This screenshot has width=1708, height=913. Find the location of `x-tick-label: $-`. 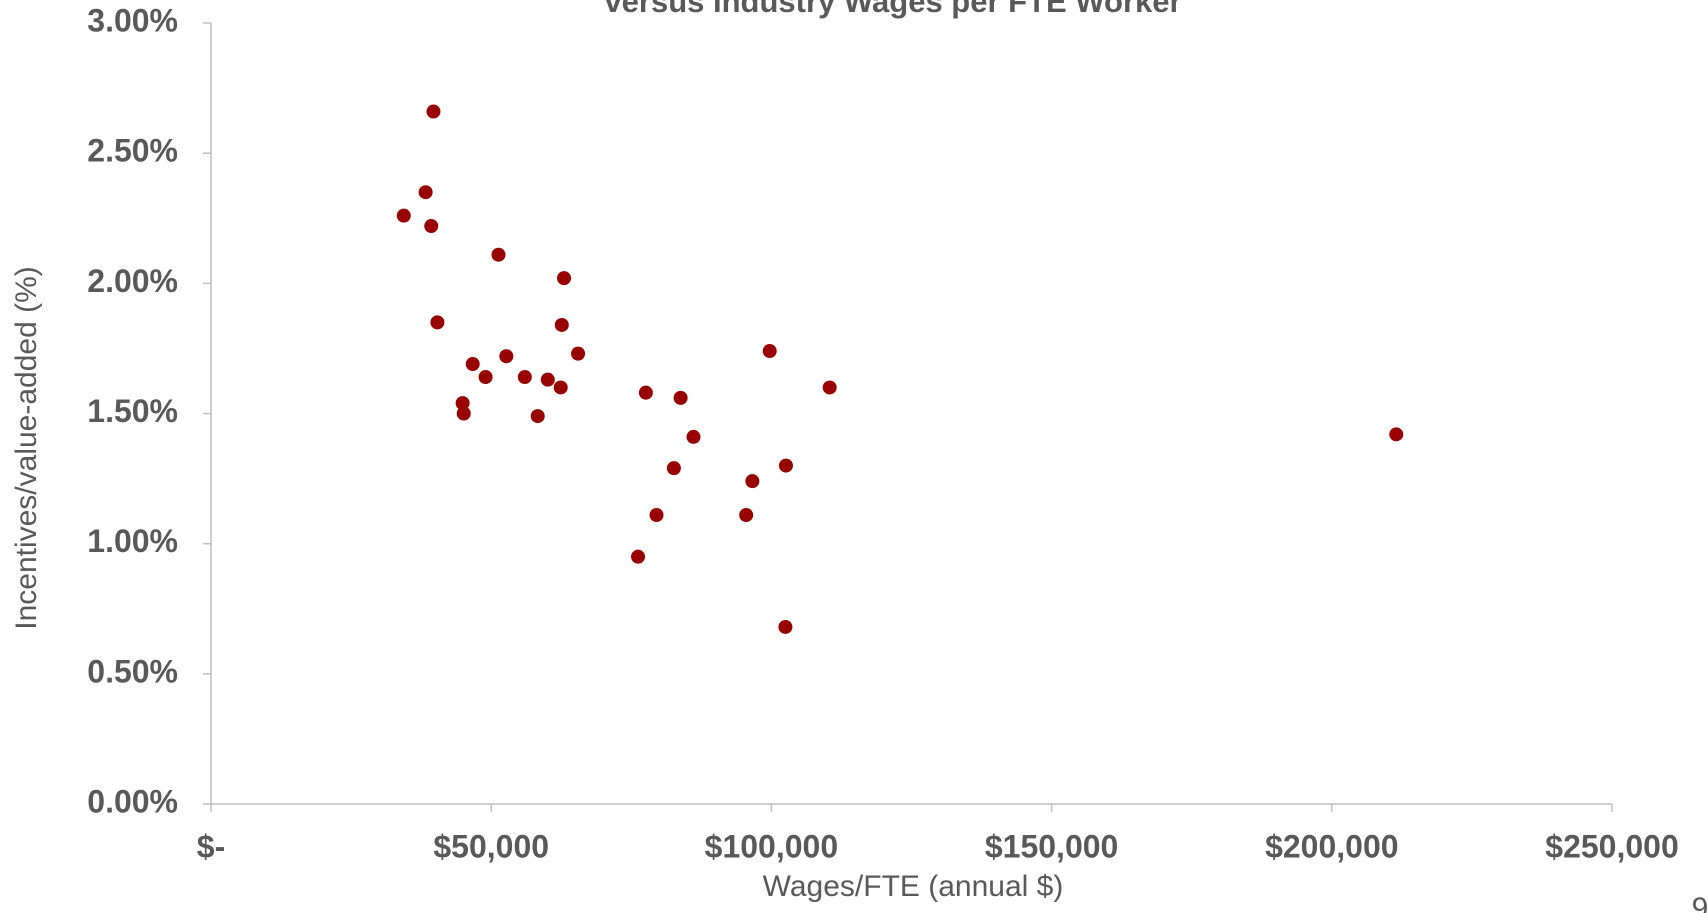

x-tick-label: $- is located at coordinates (211, 846).